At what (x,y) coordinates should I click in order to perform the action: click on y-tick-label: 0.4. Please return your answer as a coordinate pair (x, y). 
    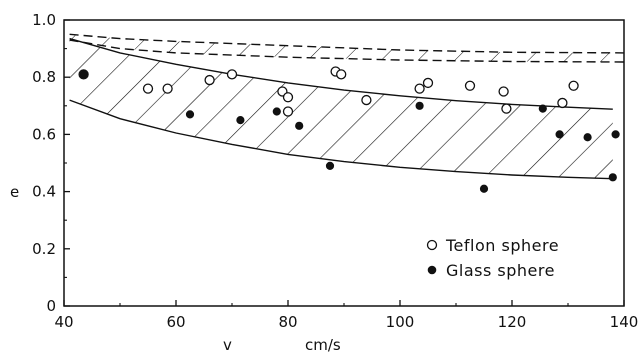
    Looking at the image, I should click on (44, 192).